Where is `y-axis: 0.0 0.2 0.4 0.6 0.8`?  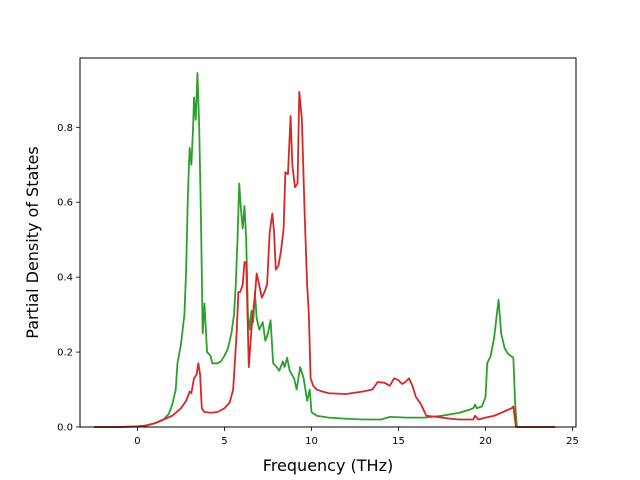 y-axis: 0.0 0.2 0.4 0.6 0.8 is located at coordinates (68, 278).